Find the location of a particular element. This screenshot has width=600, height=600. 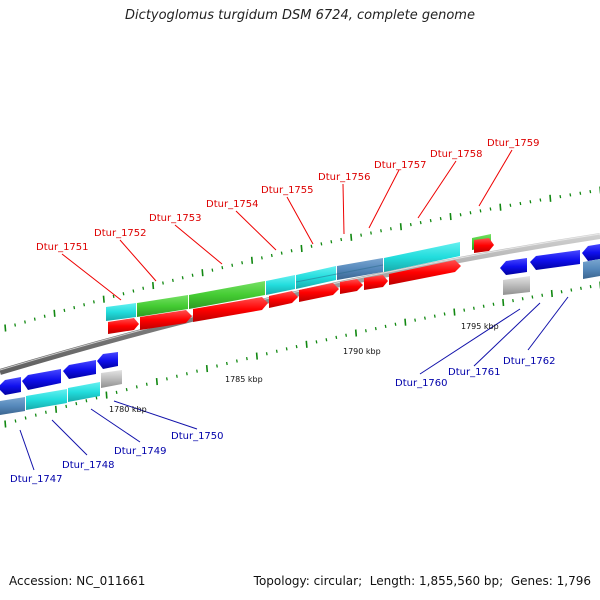

scale-labels: 1780 kbp 1785 kbp 1790 kbp 1795 kbp is located at coordinates (304, 368).